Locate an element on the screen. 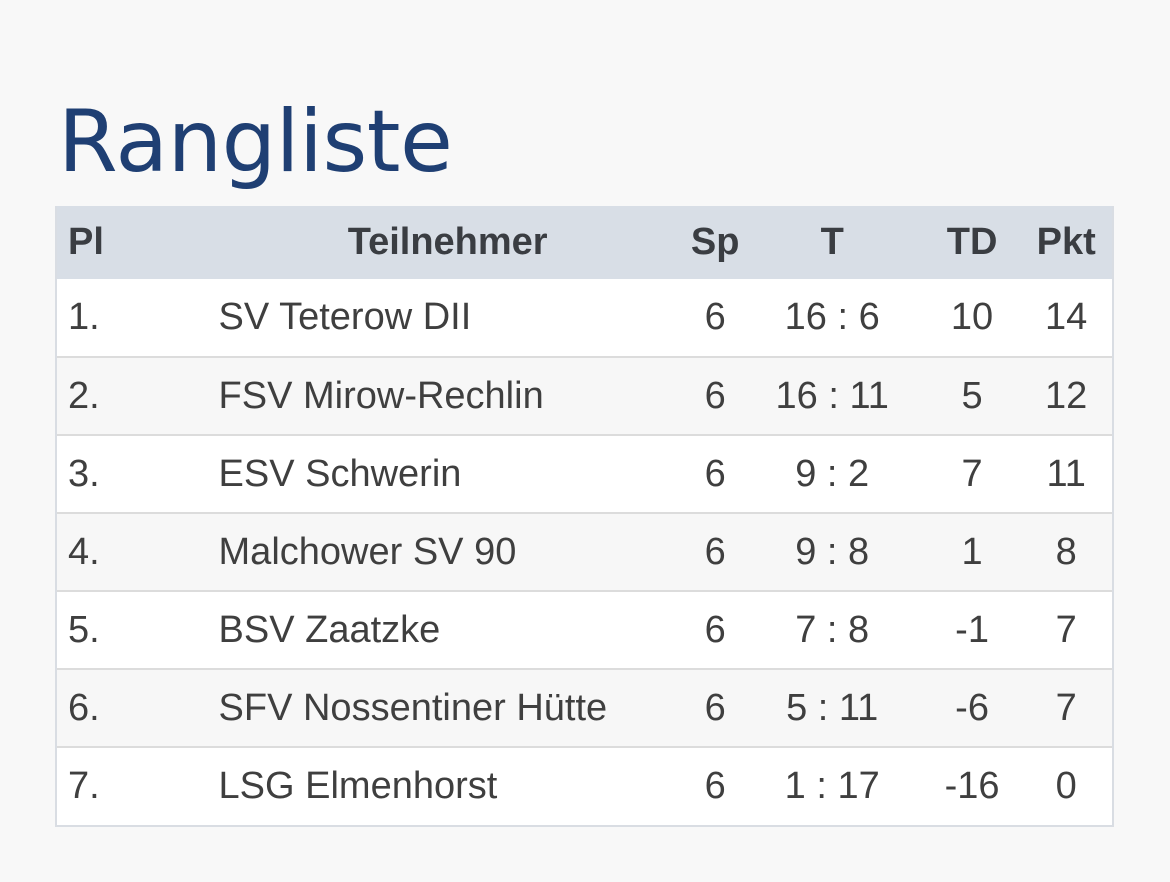  cell-place: 2. is located at coordinates (84, 395).